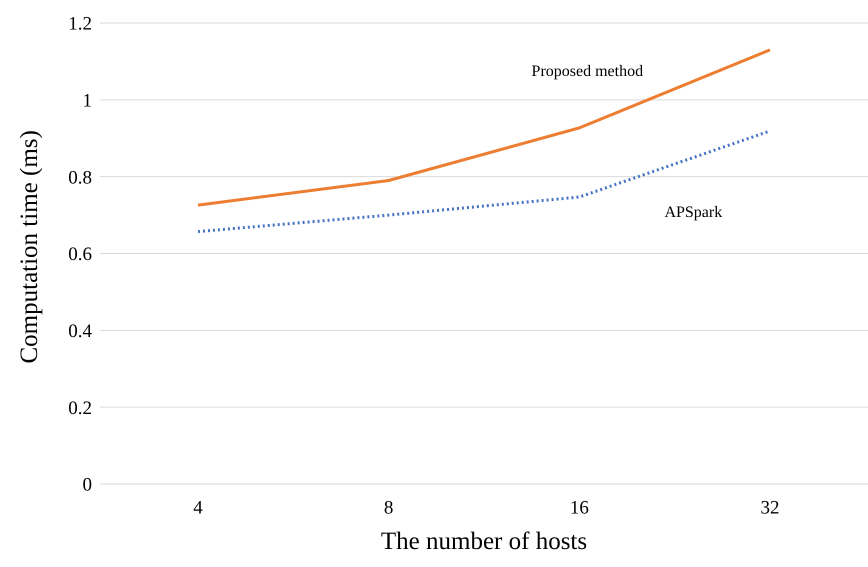 The width and height of the screenshot is (868, 567). Describe the element at coordinates (80, 408) in the screenshot. I see `y-tick-label: 0.2` at that location.